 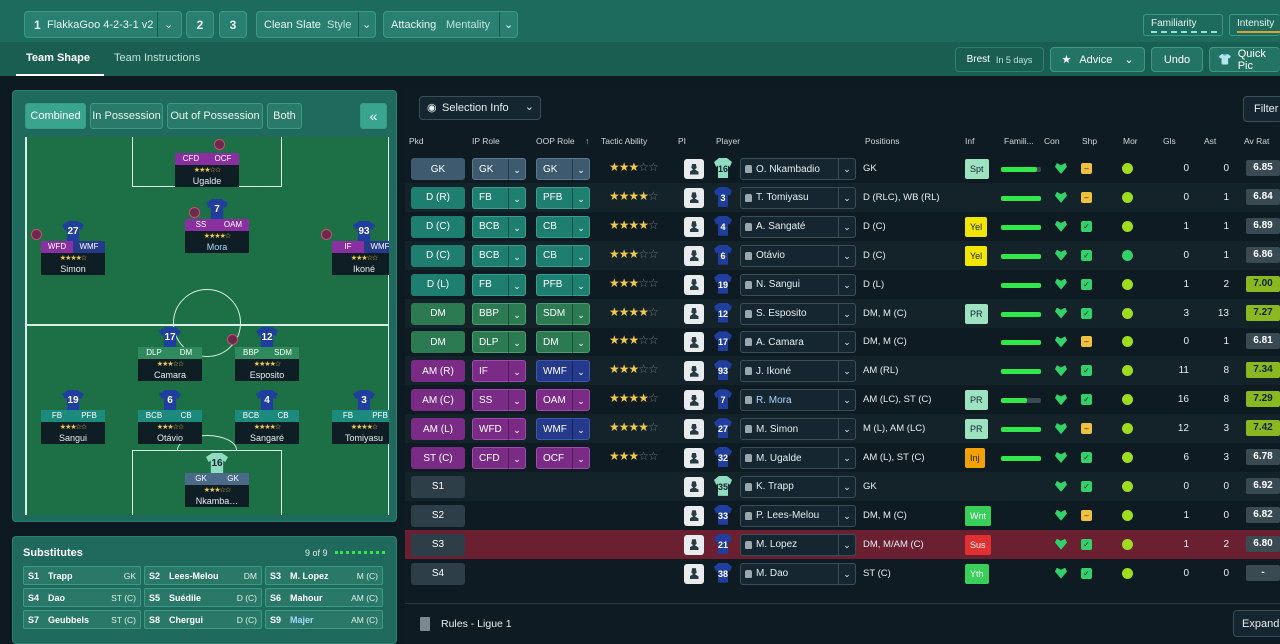 I want to click on pitch-player-esposito: 12 BBP SDM ★★★★☆ Esposito, so click(x=267, y=354).